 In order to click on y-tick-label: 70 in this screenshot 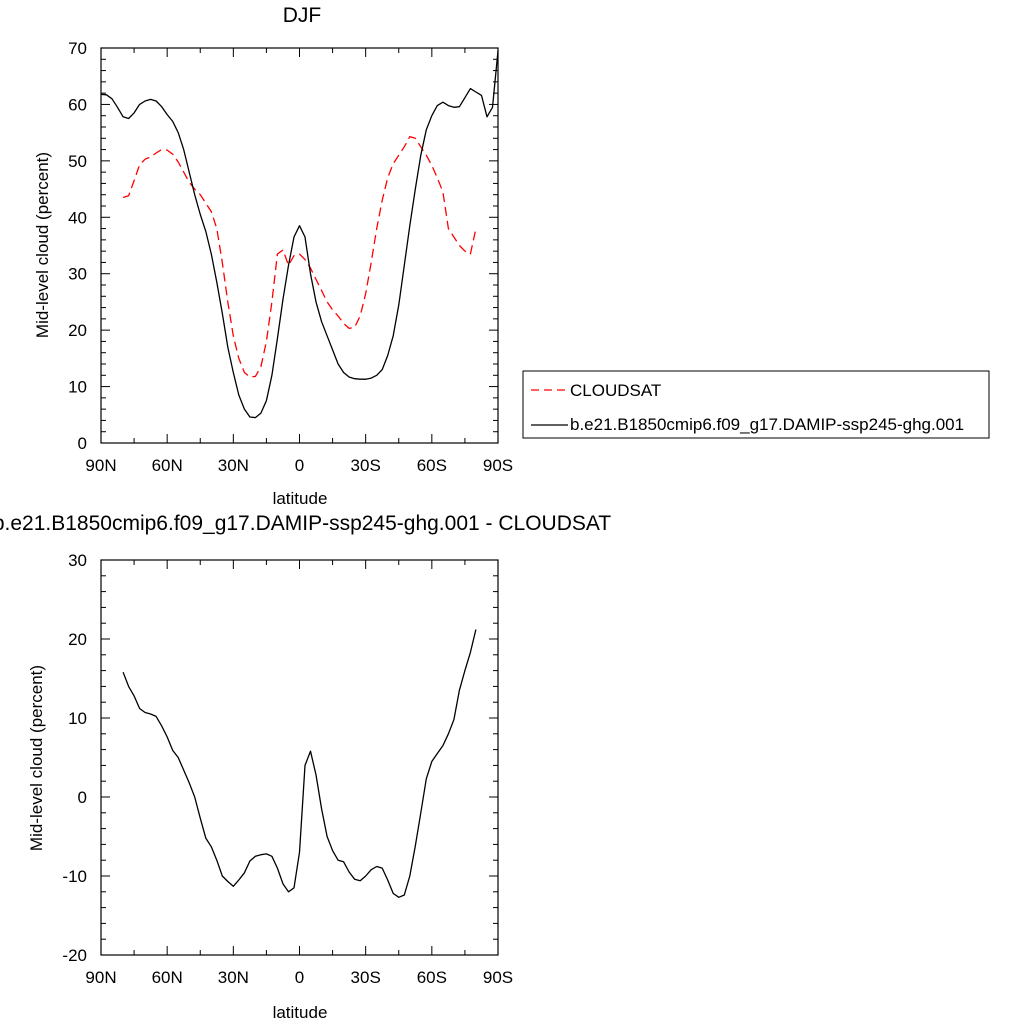, I will do `click(77, 48)`.